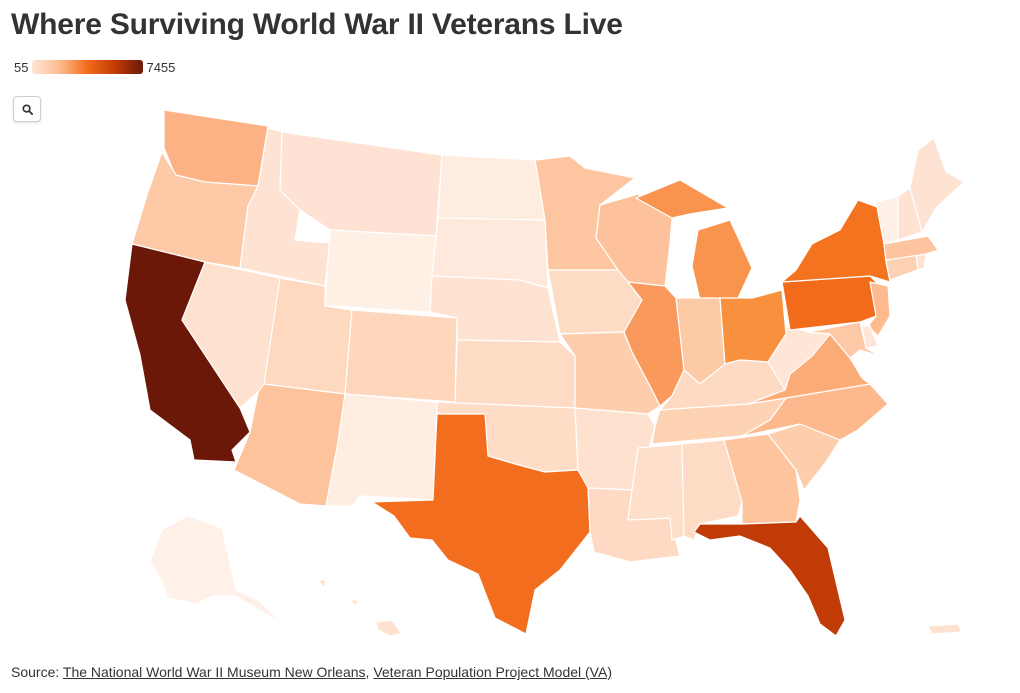  Describe the element at coordinates (515, 374) in the screenshot. I see `state-kansas` at that location.